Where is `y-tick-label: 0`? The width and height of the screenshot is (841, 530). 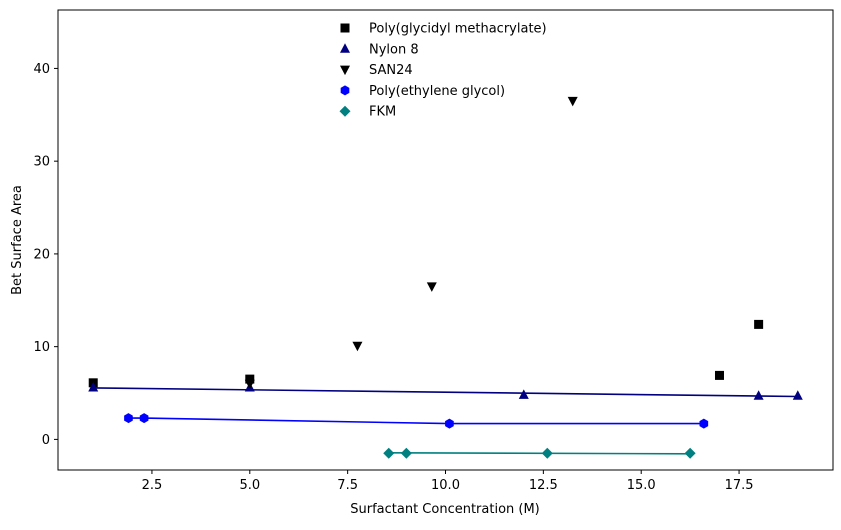 y-tick-label: 0 is located at coordinates (46, 440).